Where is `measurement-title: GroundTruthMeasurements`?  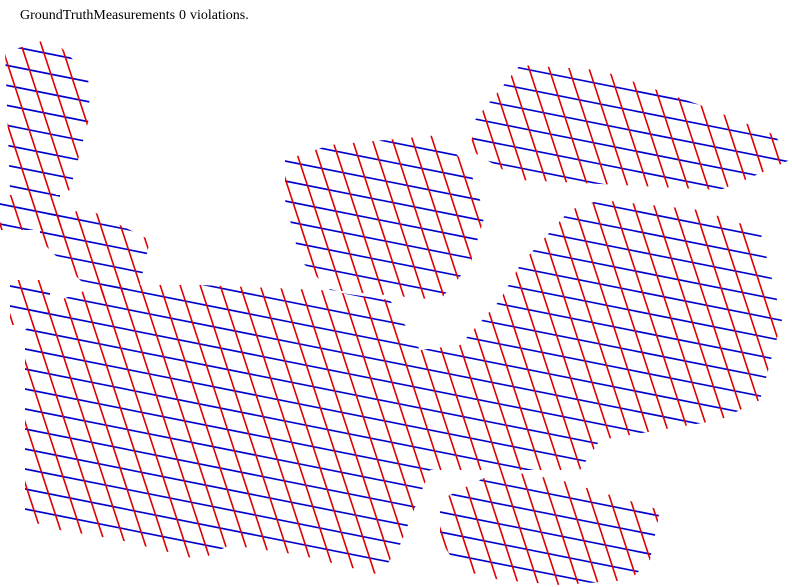
measurement-title: GroundTruthMeasurements is located at coordinates (98, 15).